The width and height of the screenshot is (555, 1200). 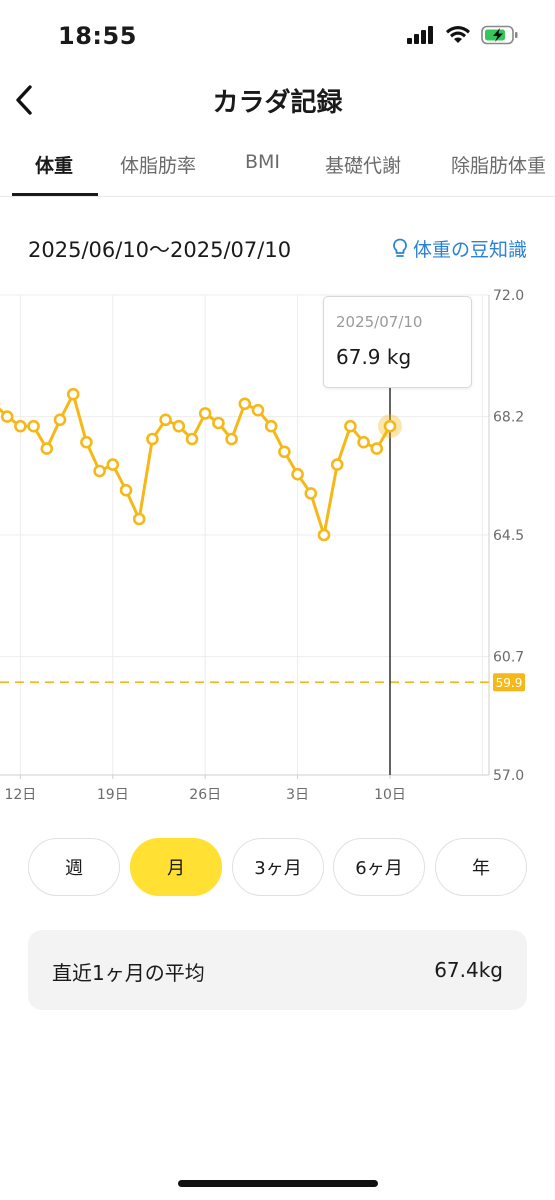 I want to click on chart-tooltip: 2025/07/10 67.9 kg, so click(x=397, y=342).